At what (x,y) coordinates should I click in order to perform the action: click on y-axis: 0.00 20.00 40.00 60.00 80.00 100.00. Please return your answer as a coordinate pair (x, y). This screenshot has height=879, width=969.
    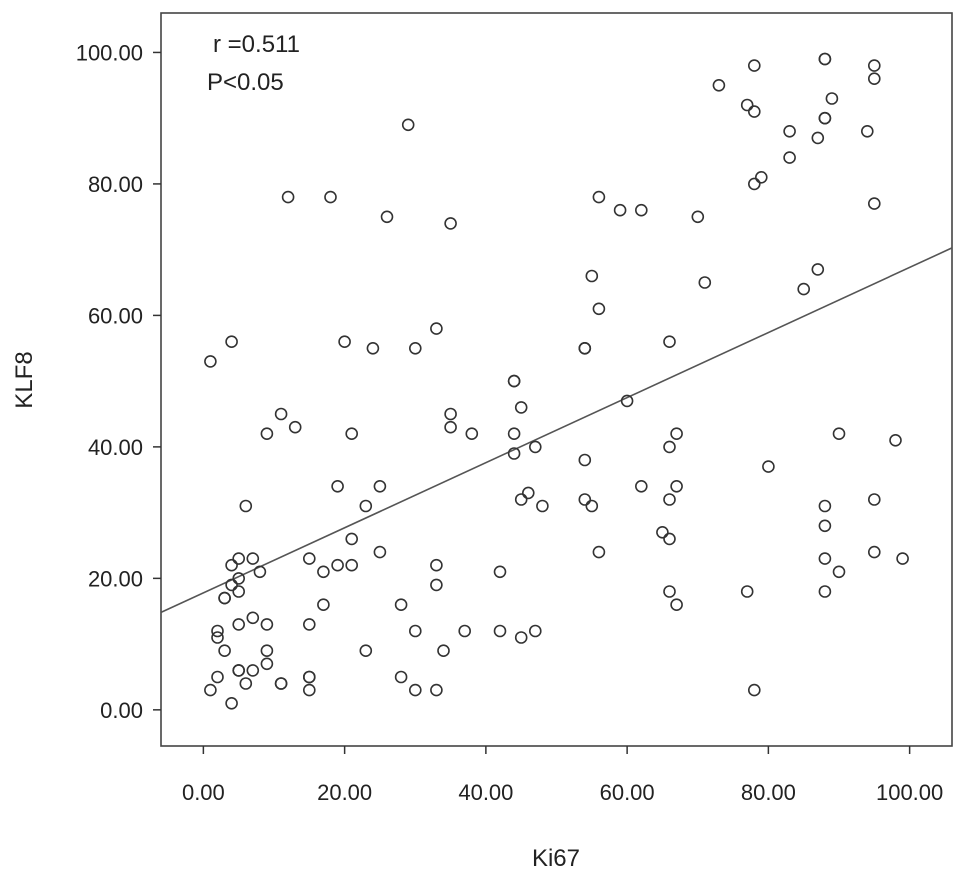
    Looking at the image, I should click on (118, 381).